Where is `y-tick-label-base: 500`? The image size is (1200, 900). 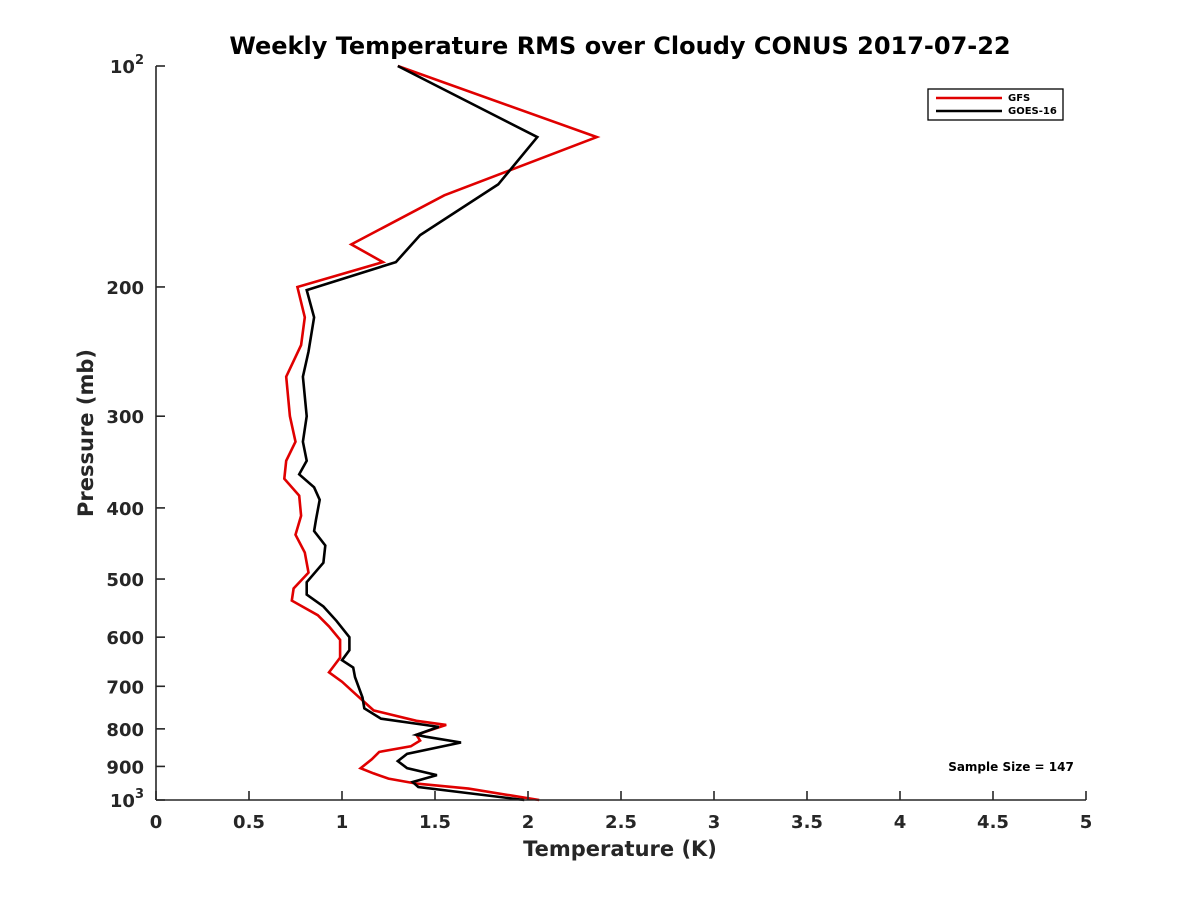
y-tick-label-base: 500 is located at coordinates (125, 580).